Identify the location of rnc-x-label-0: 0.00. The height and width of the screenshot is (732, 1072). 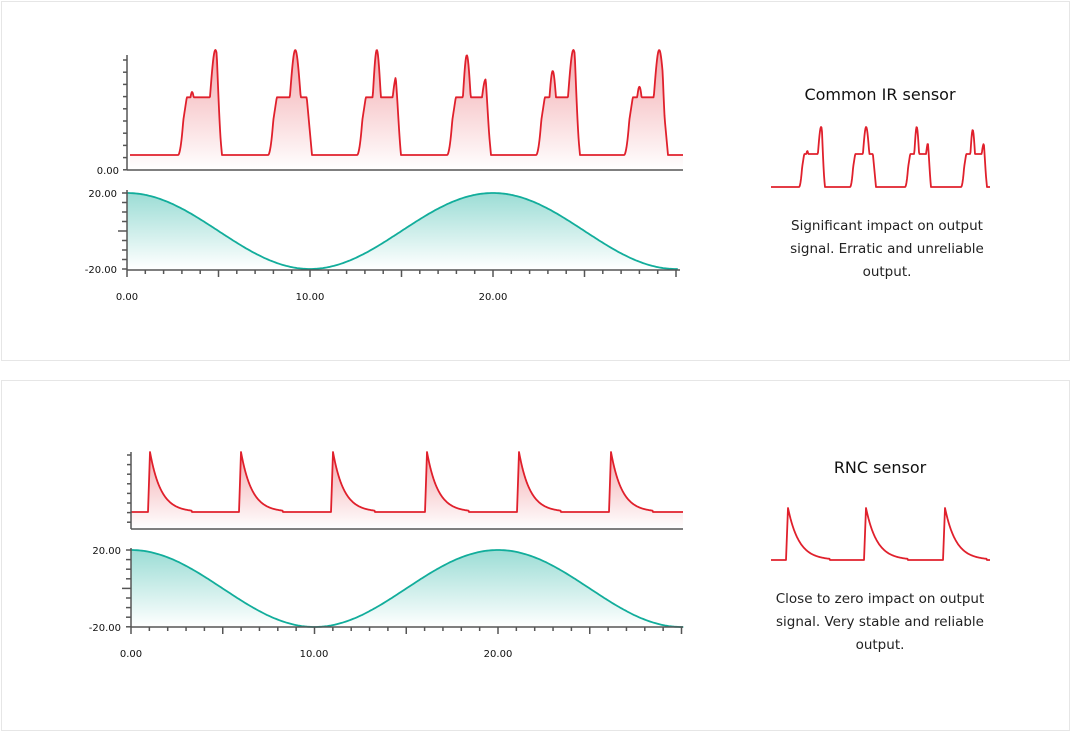
(131, 654).